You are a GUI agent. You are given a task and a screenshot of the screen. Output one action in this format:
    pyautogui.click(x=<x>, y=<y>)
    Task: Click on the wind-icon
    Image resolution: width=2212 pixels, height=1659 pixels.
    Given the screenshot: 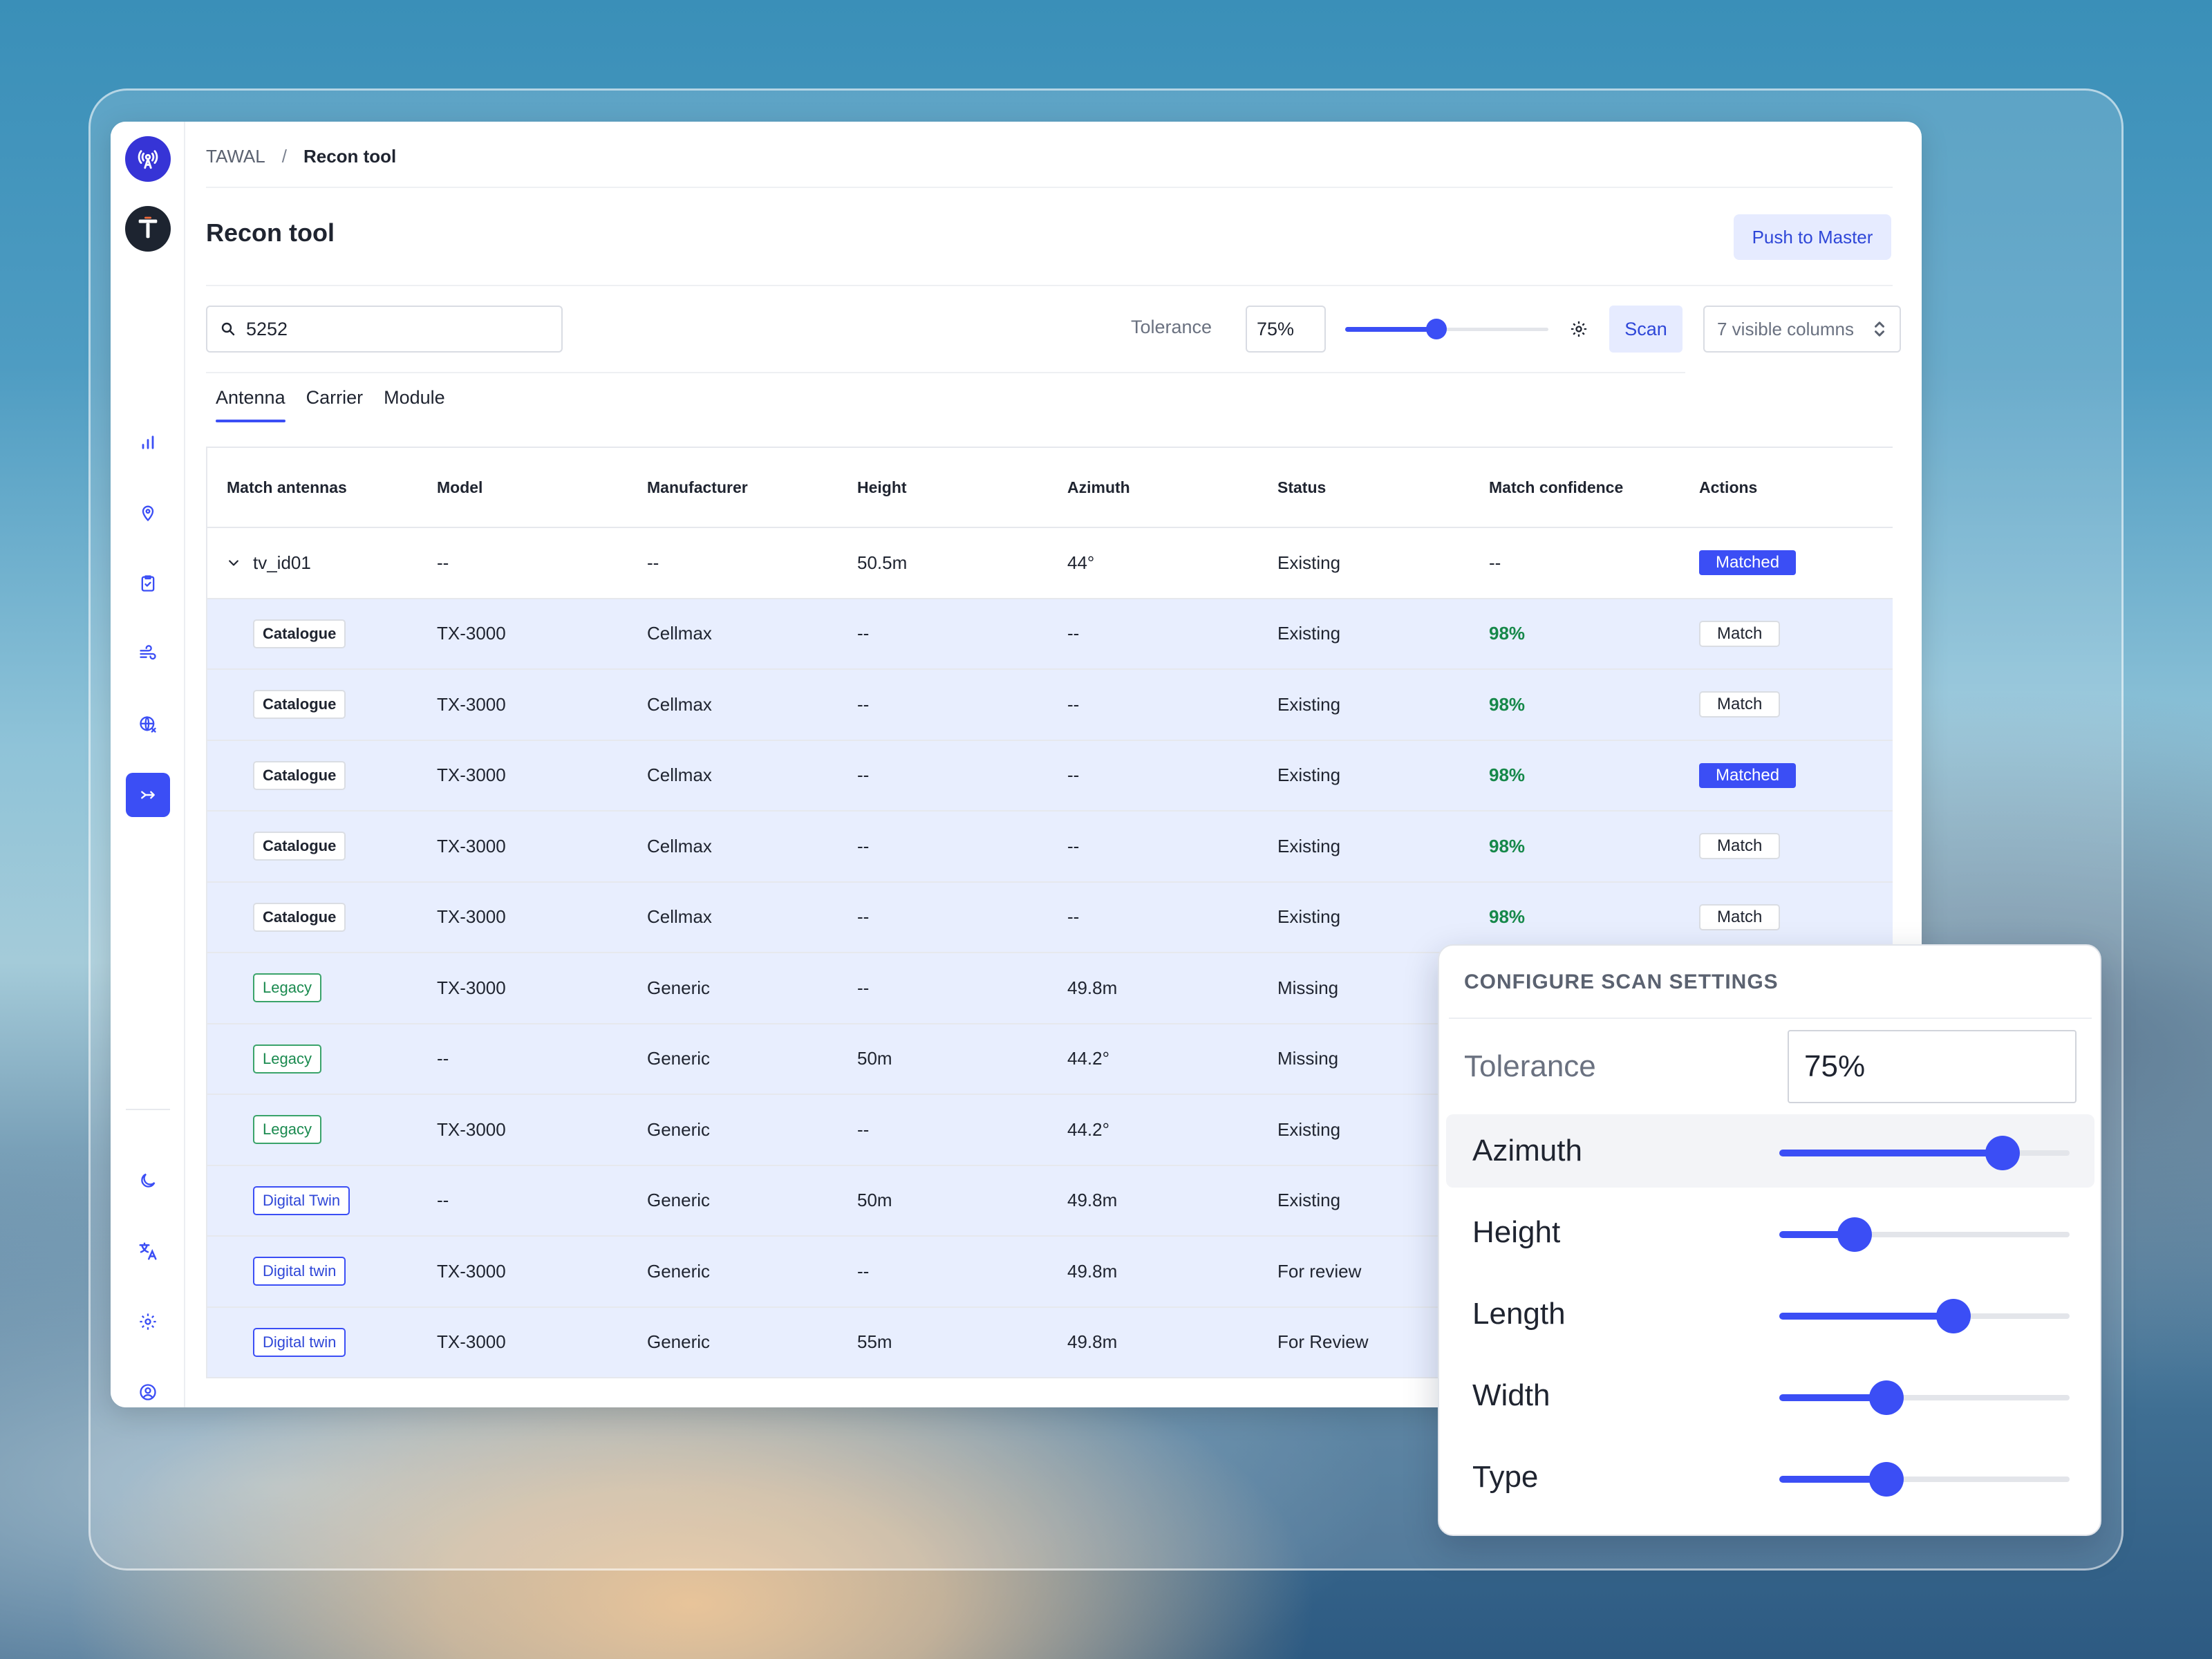 What is the action you would take?
    pyautogui.click(x=148, y=654)
    